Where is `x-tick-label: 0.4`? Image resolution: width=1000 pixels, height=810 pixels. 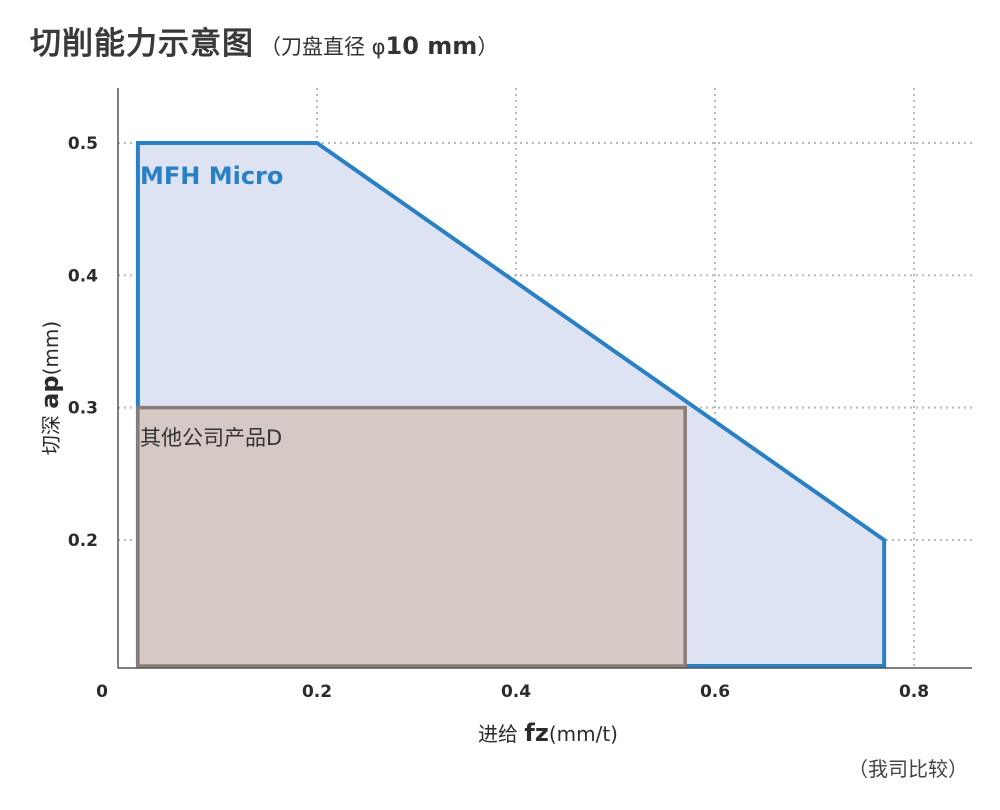 x-tick-label: 0.4 is located at coordinates (516, 692).